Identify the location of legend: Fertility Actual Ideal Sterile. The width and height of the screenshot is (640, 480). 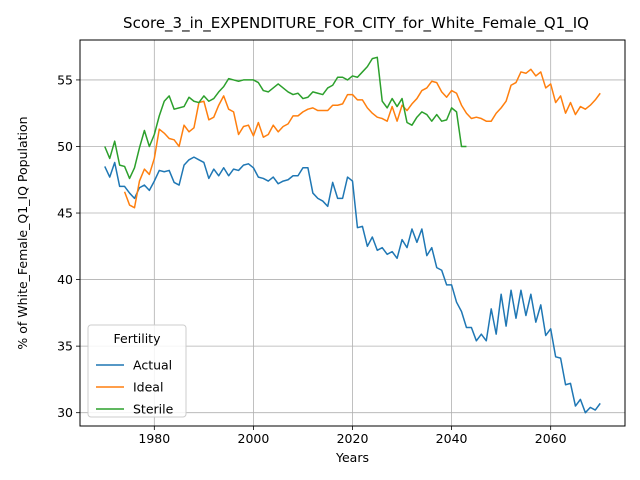
(137, 371).